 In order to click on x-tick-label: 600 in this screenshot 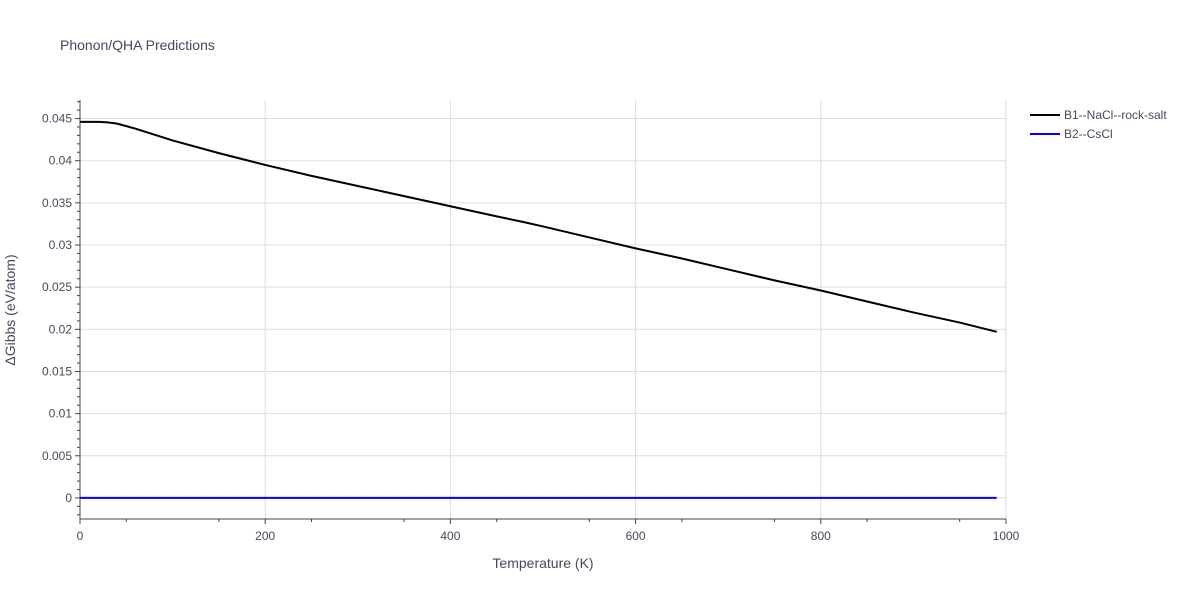, I will do `click(636, 536)`.